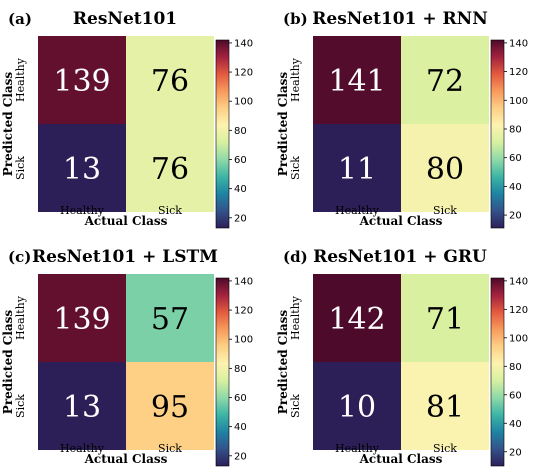  I want to click on cell-value-label: 13, so click(82, 407).